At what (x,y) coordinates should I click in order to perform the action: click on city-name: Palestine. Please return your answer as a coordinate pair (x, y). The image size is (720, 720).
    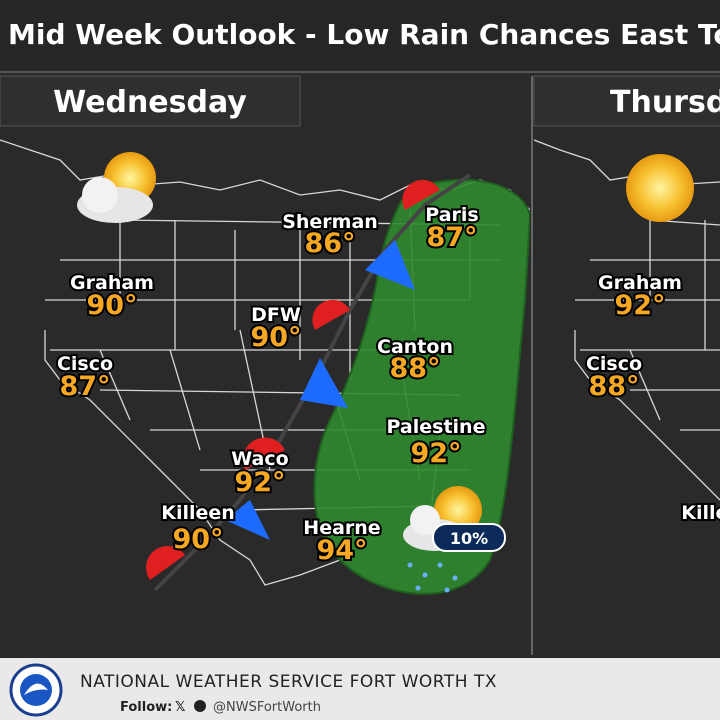
    Looking at the image, I should click on (436, 427).